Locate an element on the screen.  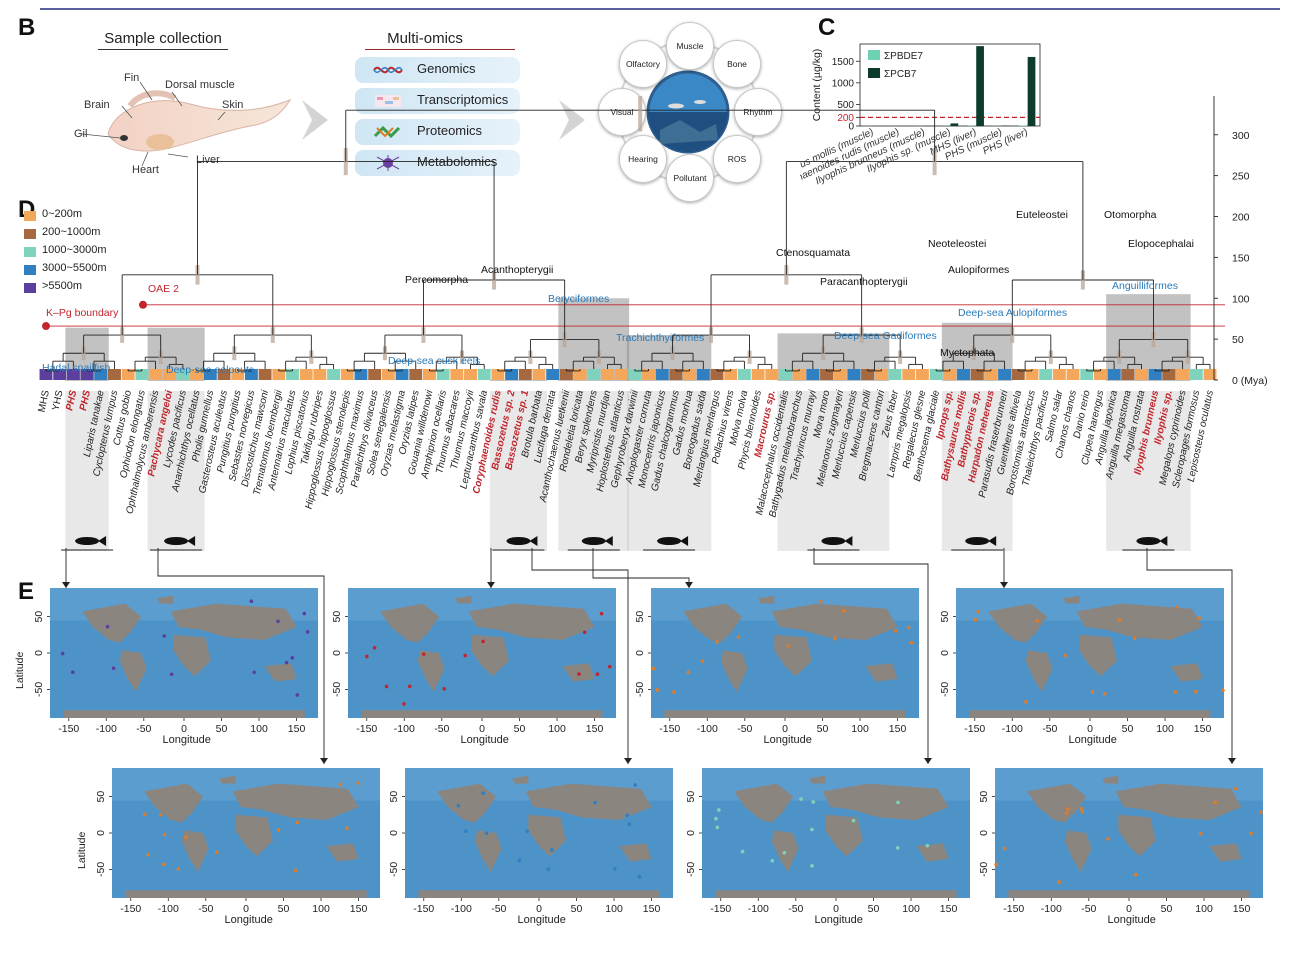
node-label: Euteleostei is located at coordinates (1042, 215).